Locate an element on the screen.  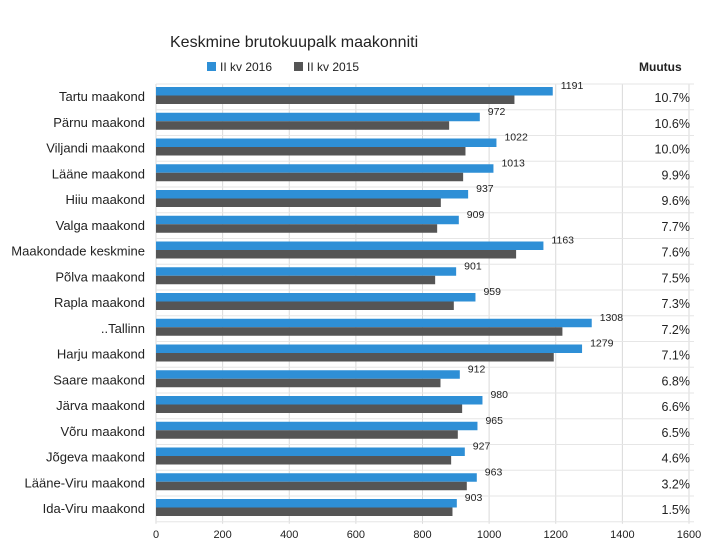
category-label: Valga maakond is located at coordinates (100, 225).